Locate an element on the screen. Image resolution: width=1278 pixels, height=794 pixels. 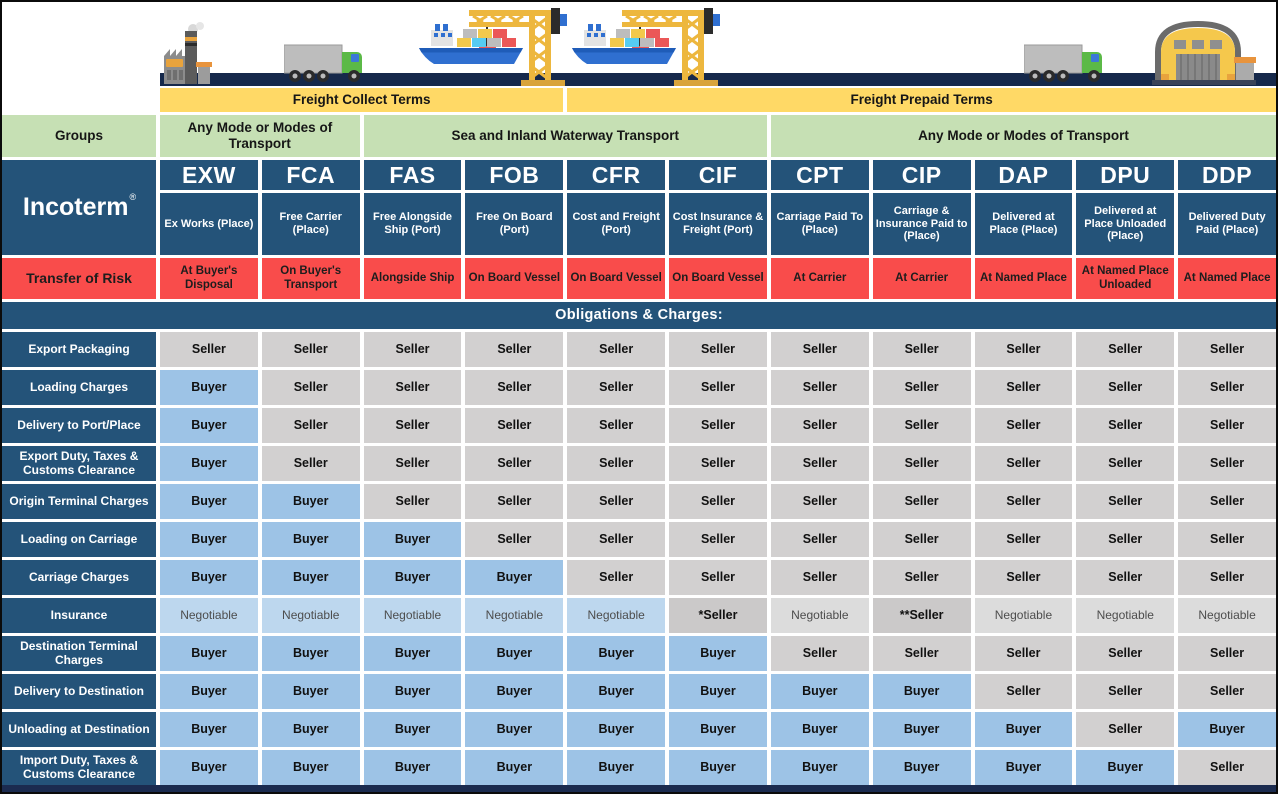
registered-trademark-icon: ® is located at coordinates (133, 197).